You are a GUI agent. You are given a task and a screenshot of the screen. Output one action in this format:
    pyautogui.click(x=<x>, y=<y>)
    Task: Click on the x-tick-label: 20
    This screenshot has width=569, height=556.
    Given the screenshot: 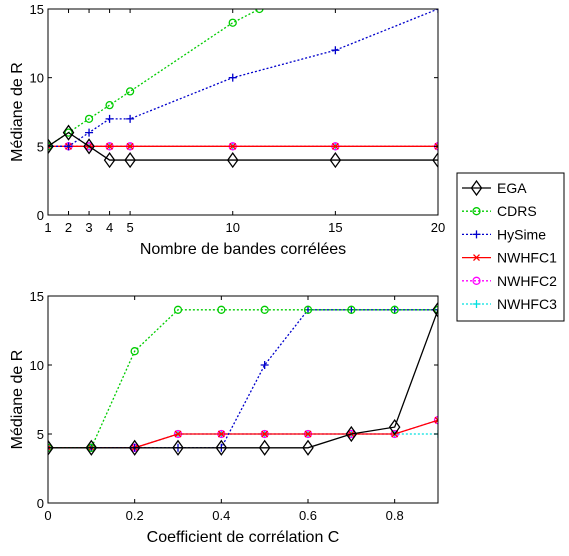 What is the action you would take?
    pyautogui.click(x=438, y=227)
    